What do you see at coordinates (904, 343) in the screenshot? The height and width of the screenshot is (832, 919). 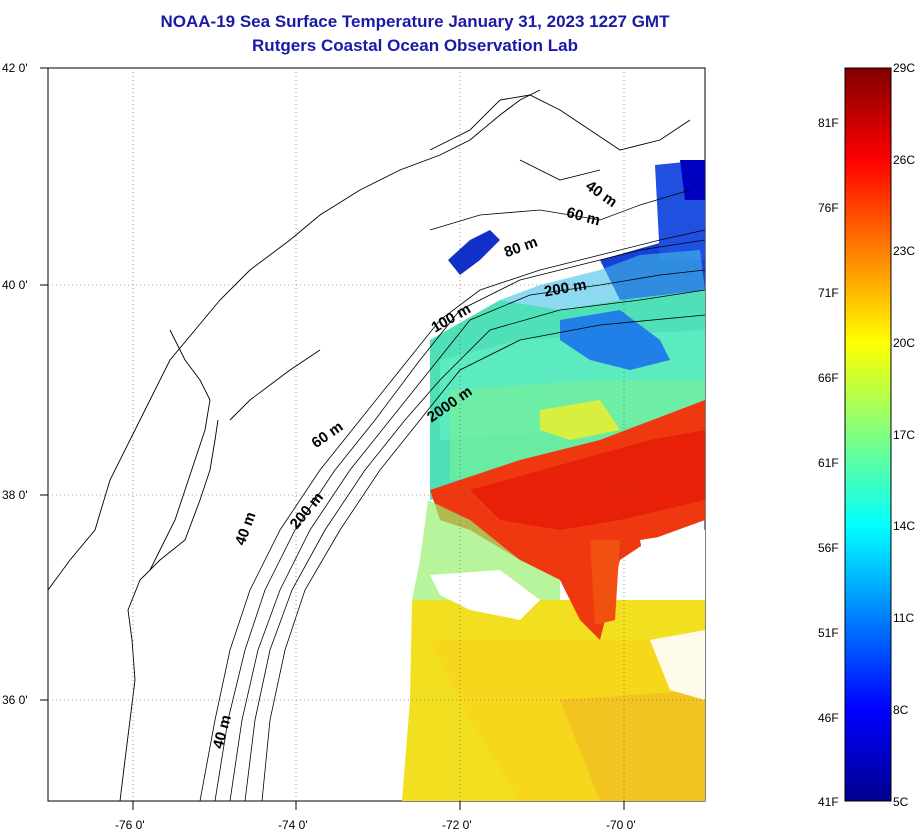 I see `colorbar-c-label: 20C` at bounding box center [904, 343].